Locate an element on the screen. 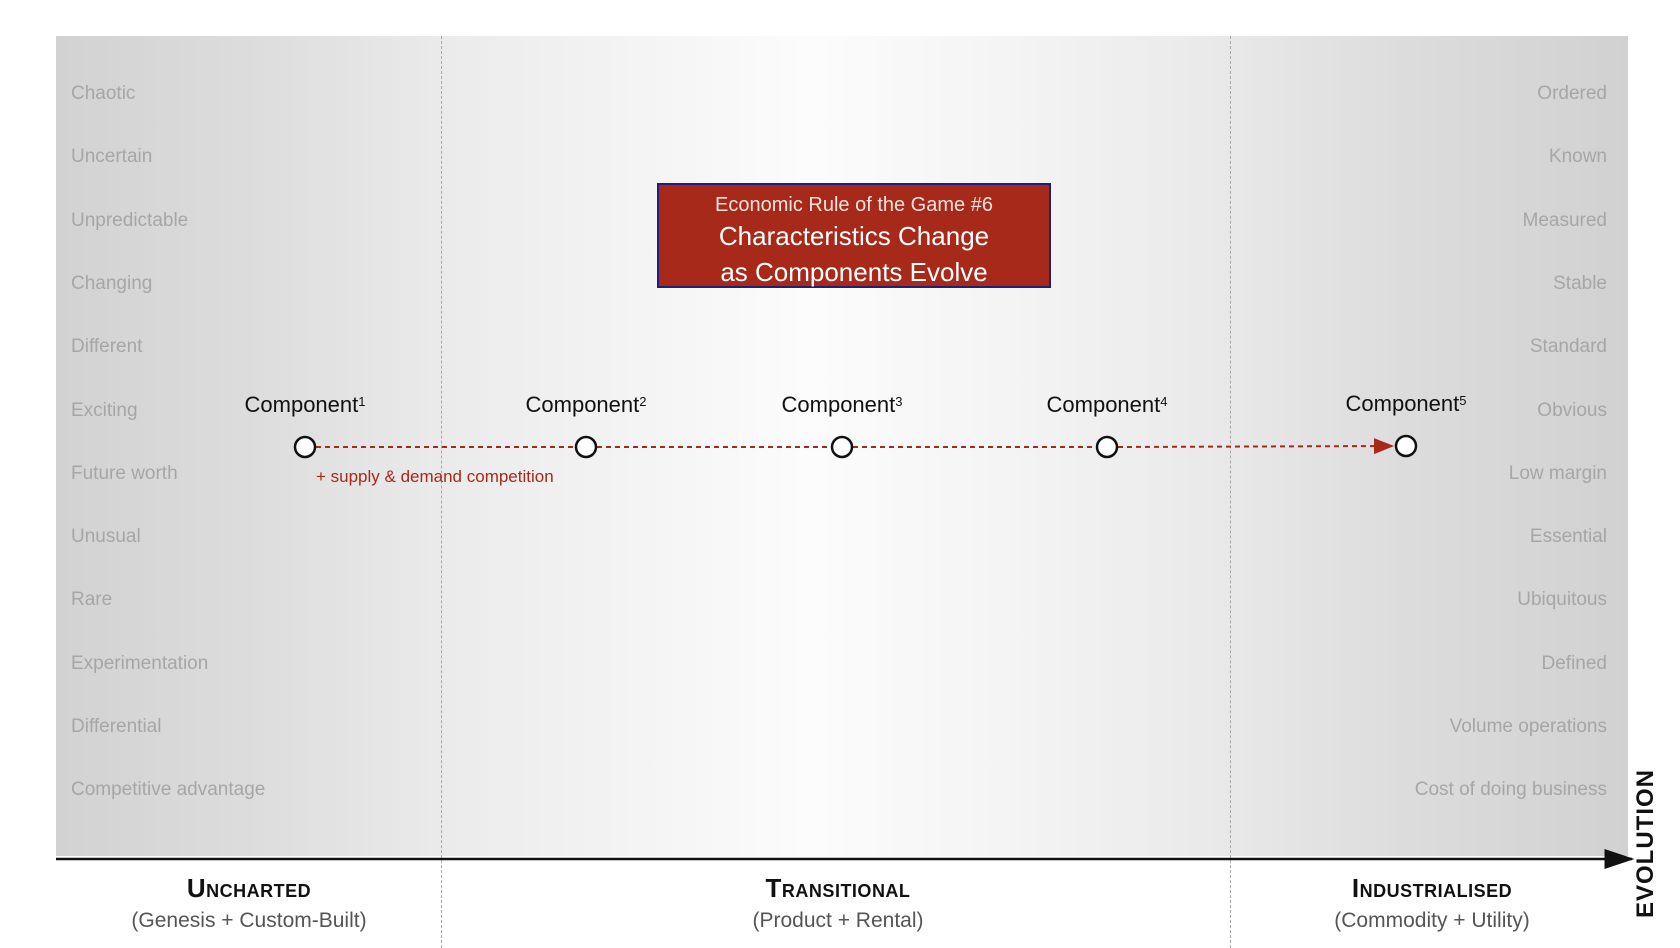  component-label: Component5 is located at coordinates (1406, 404).